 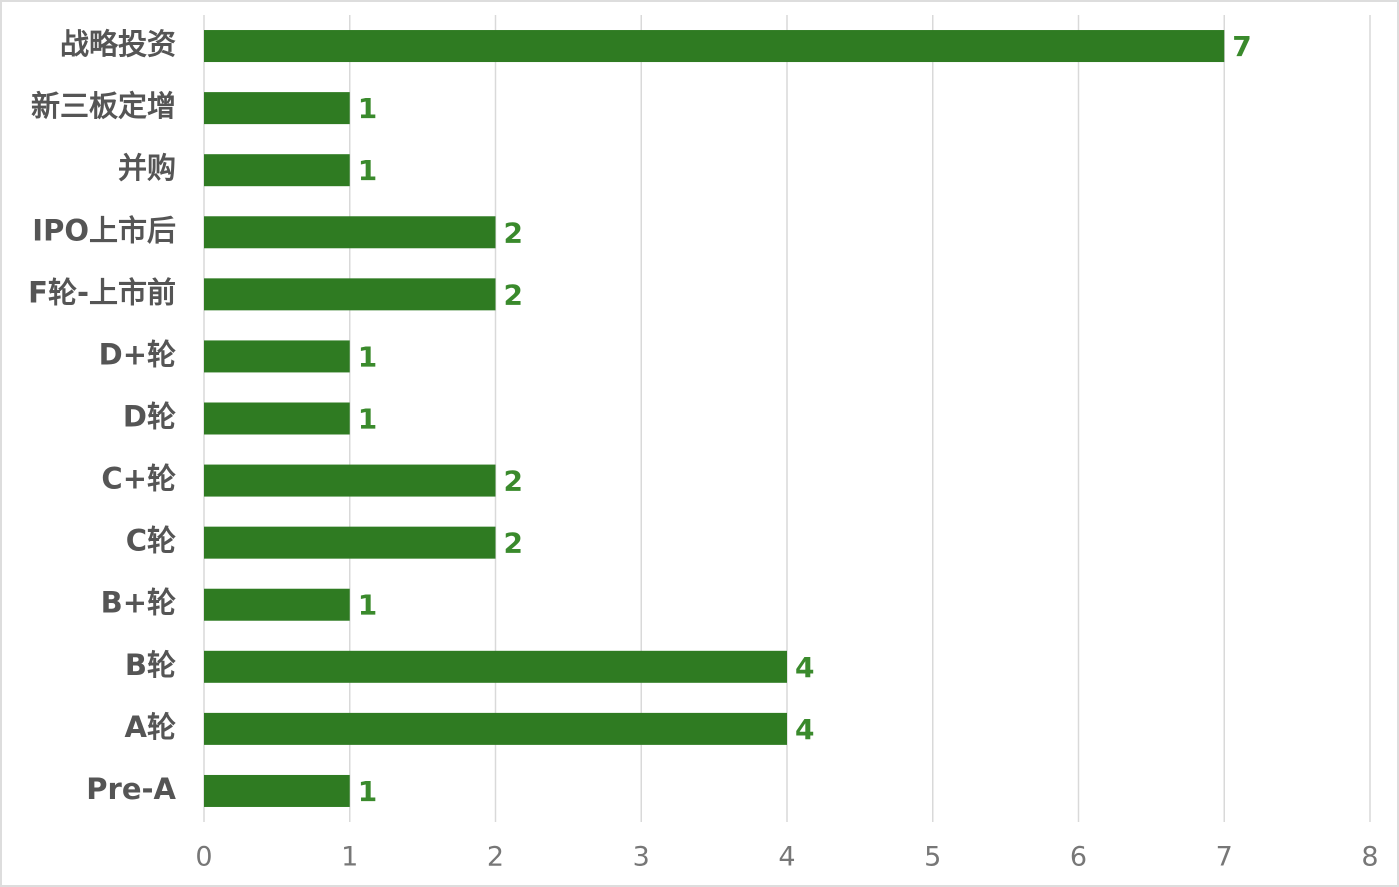 What do you see at coordinates (150, 727) in the screenshot?
I see `y-tick-label: A轮` at bounding box center [150, 727].